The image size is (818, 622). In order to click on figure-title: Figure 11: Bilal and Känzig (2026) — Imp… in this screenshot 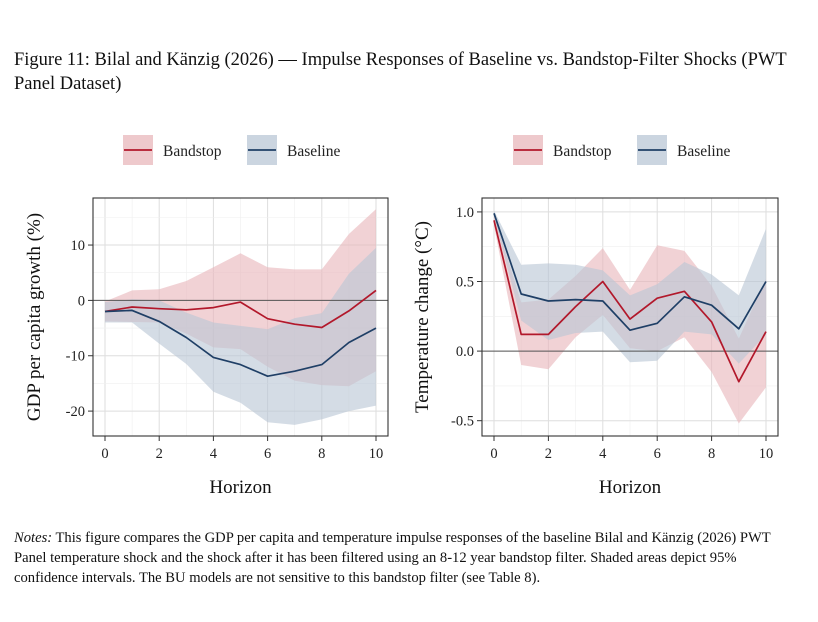, I will do `click(400, 72)`.